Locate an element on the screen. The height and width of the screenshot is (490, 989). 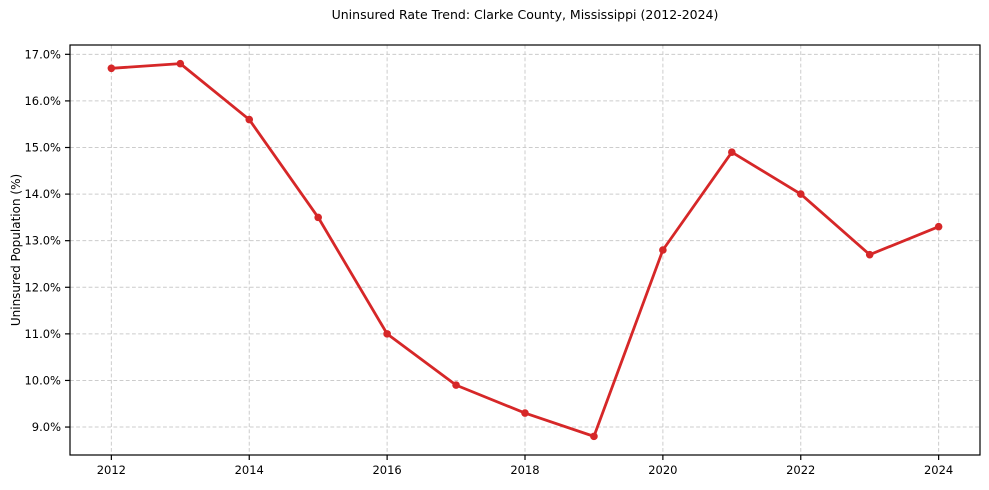
y-tick-label: 16.0% is located at coordinates (42, 101).